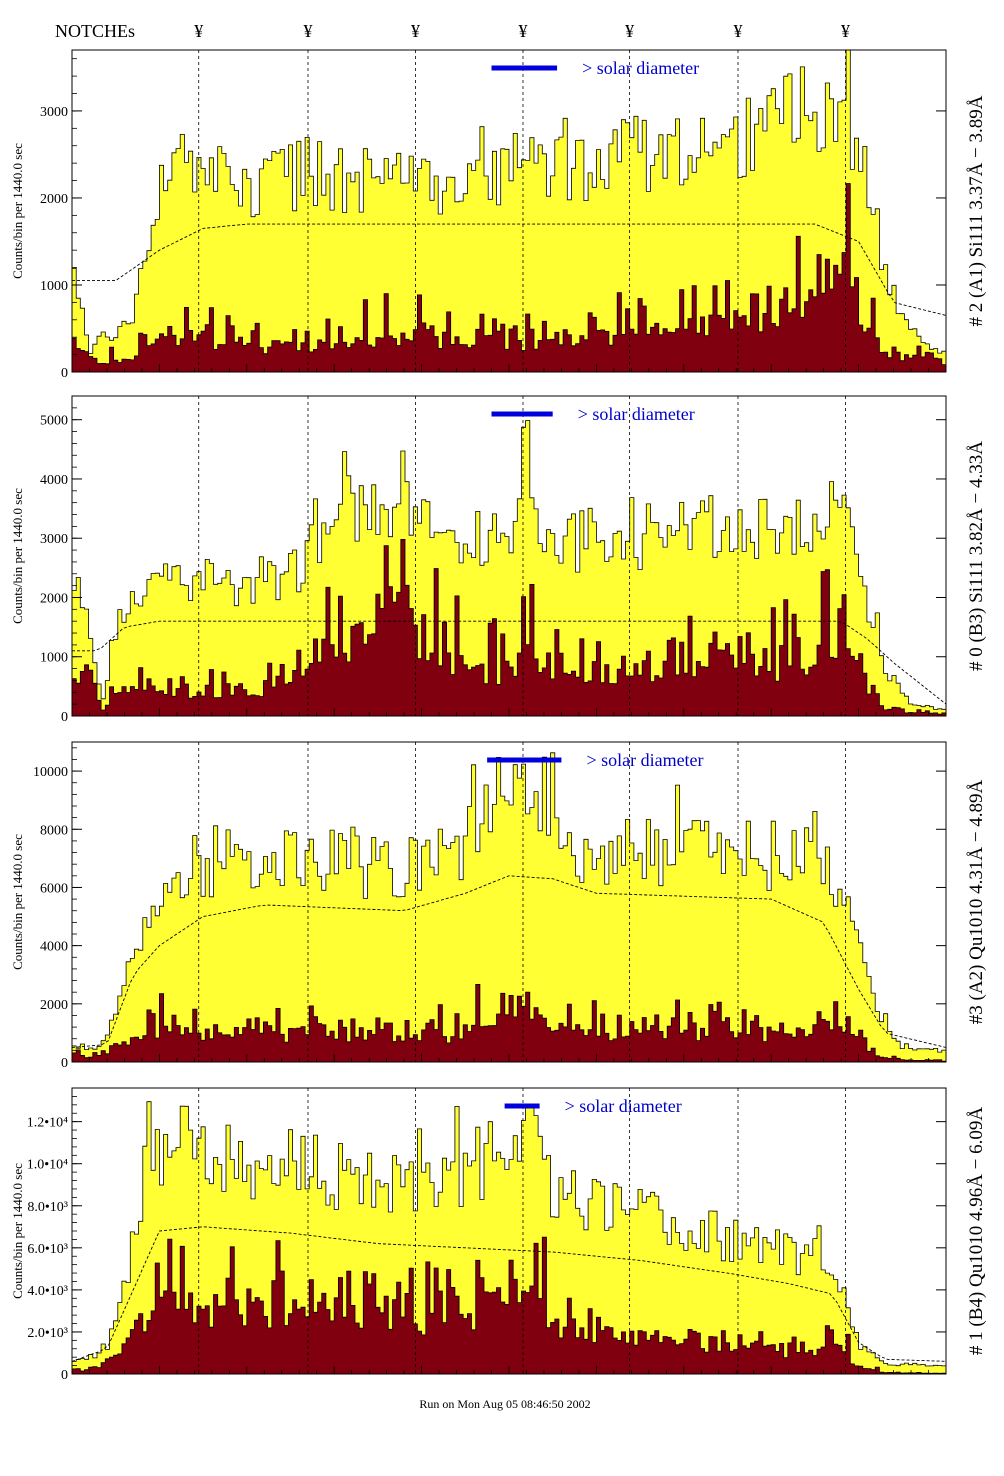  I want to click on notch-symbol-4: ¥, so click(629, 31).